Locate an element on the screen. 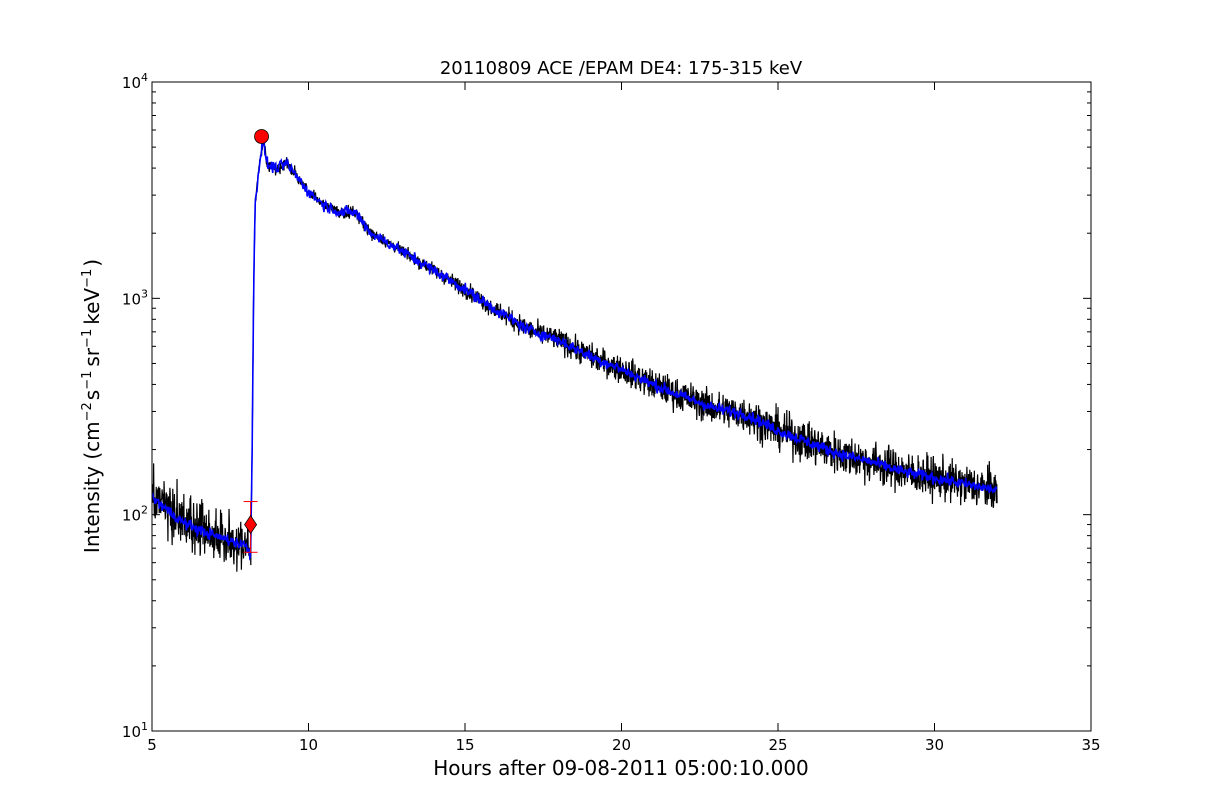 The height and width of the screenshot is (812, 1212). y-tick-label: 10⁴ is located at coordinates (135, 81).